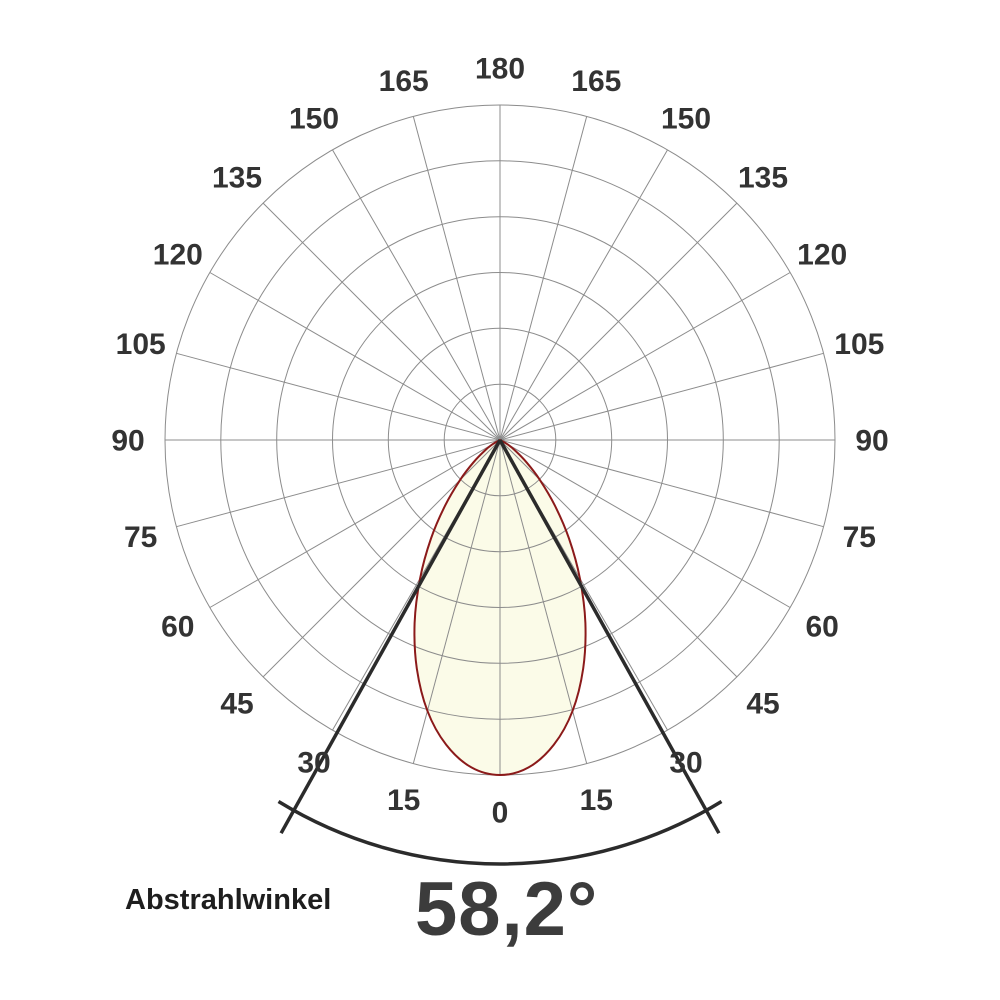  What do you see at coordinates (500, 813) in the screenshot?
I see `angle-tick-label: 0` at bounding box center [500, 813].